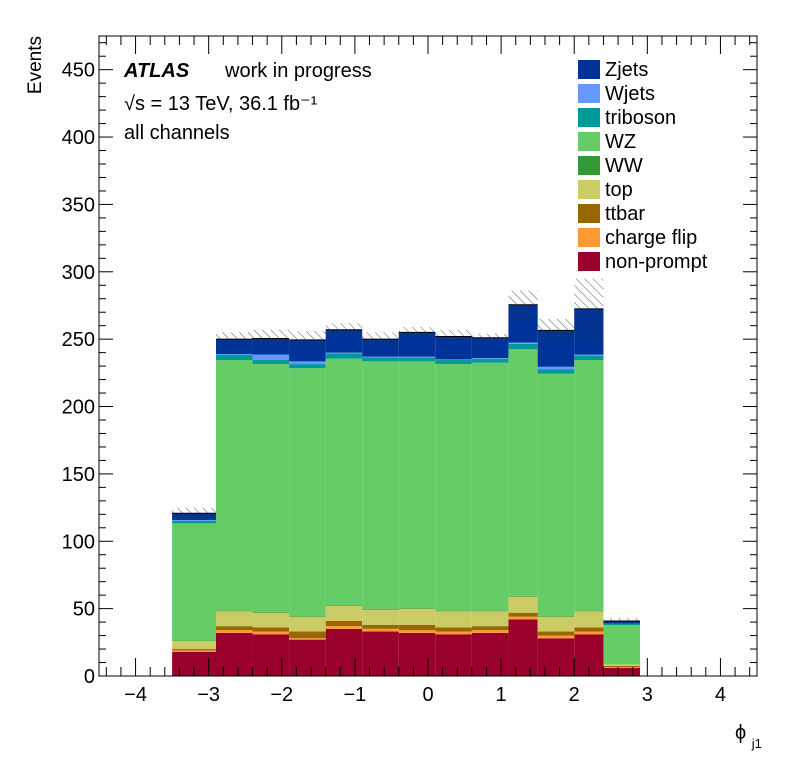  What do you see at coordinates (78, 71) in the screenshot?
I see `y-tick-label: 450` at bounding box center [78, 71].